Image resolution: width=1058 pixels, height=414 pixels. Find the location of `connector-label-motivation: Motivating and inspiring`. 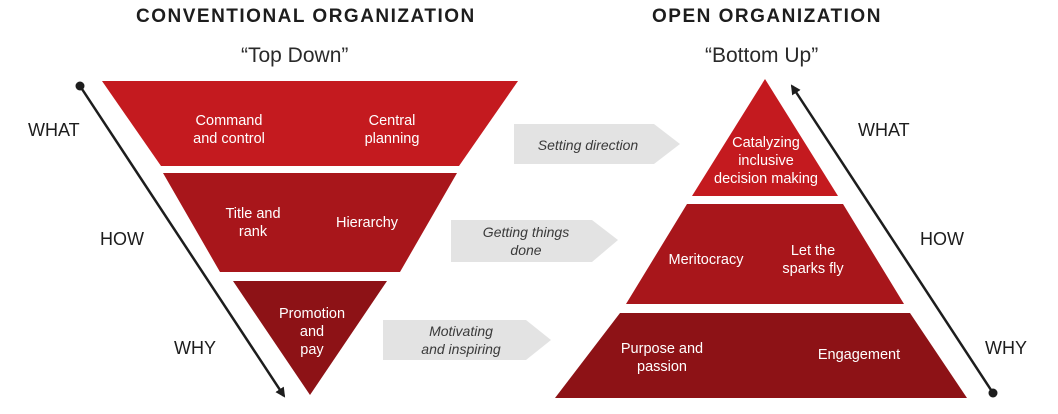

connector-label-motivation: Motivating and inspiring is located at coordinates (461, 340).